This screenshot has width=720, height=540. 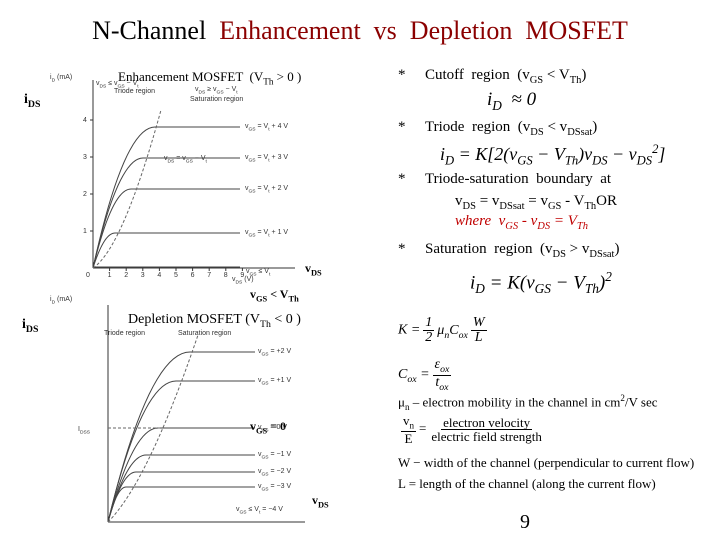 What do you see at coordinates (486, 436) in the screenshot?
I see `text: electric field strength` at bounding box center [486, 436].